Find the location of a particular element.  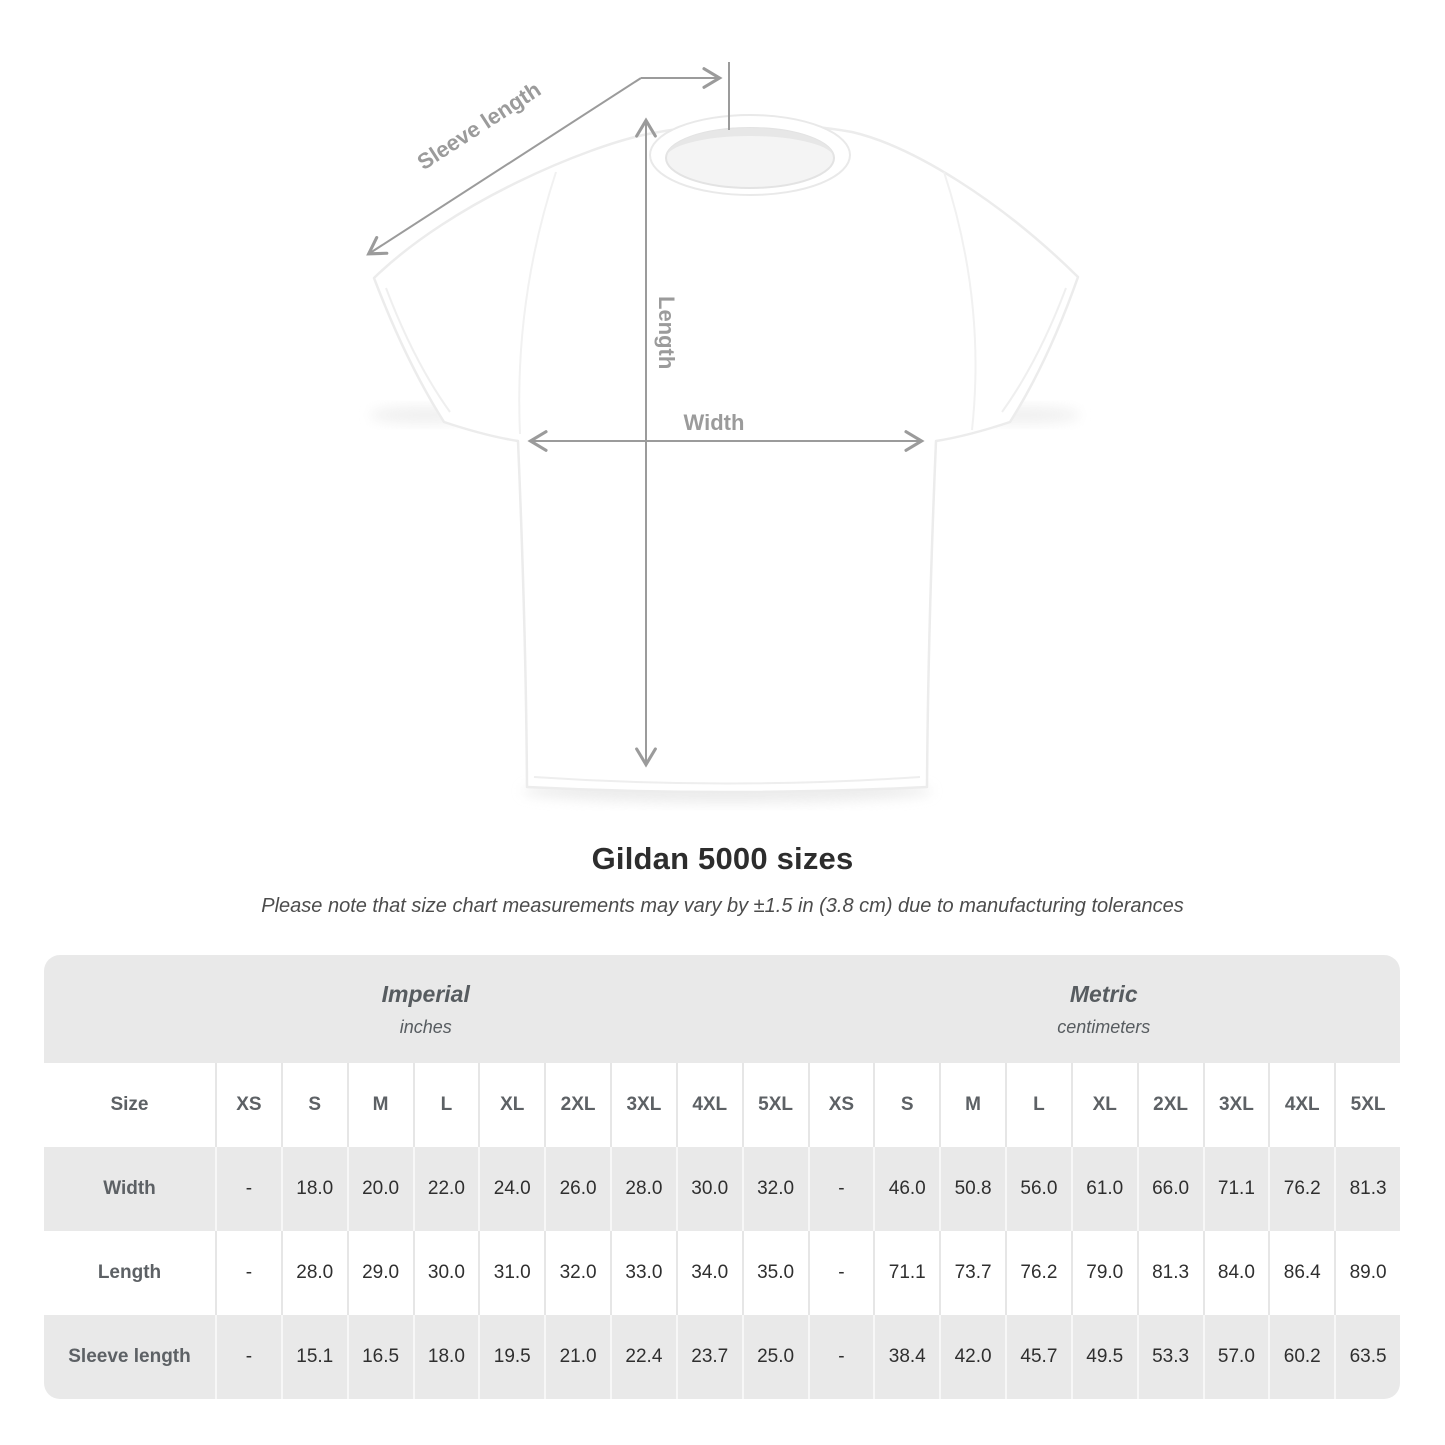

collar-back-shadow is located at coordinates (750, 143).